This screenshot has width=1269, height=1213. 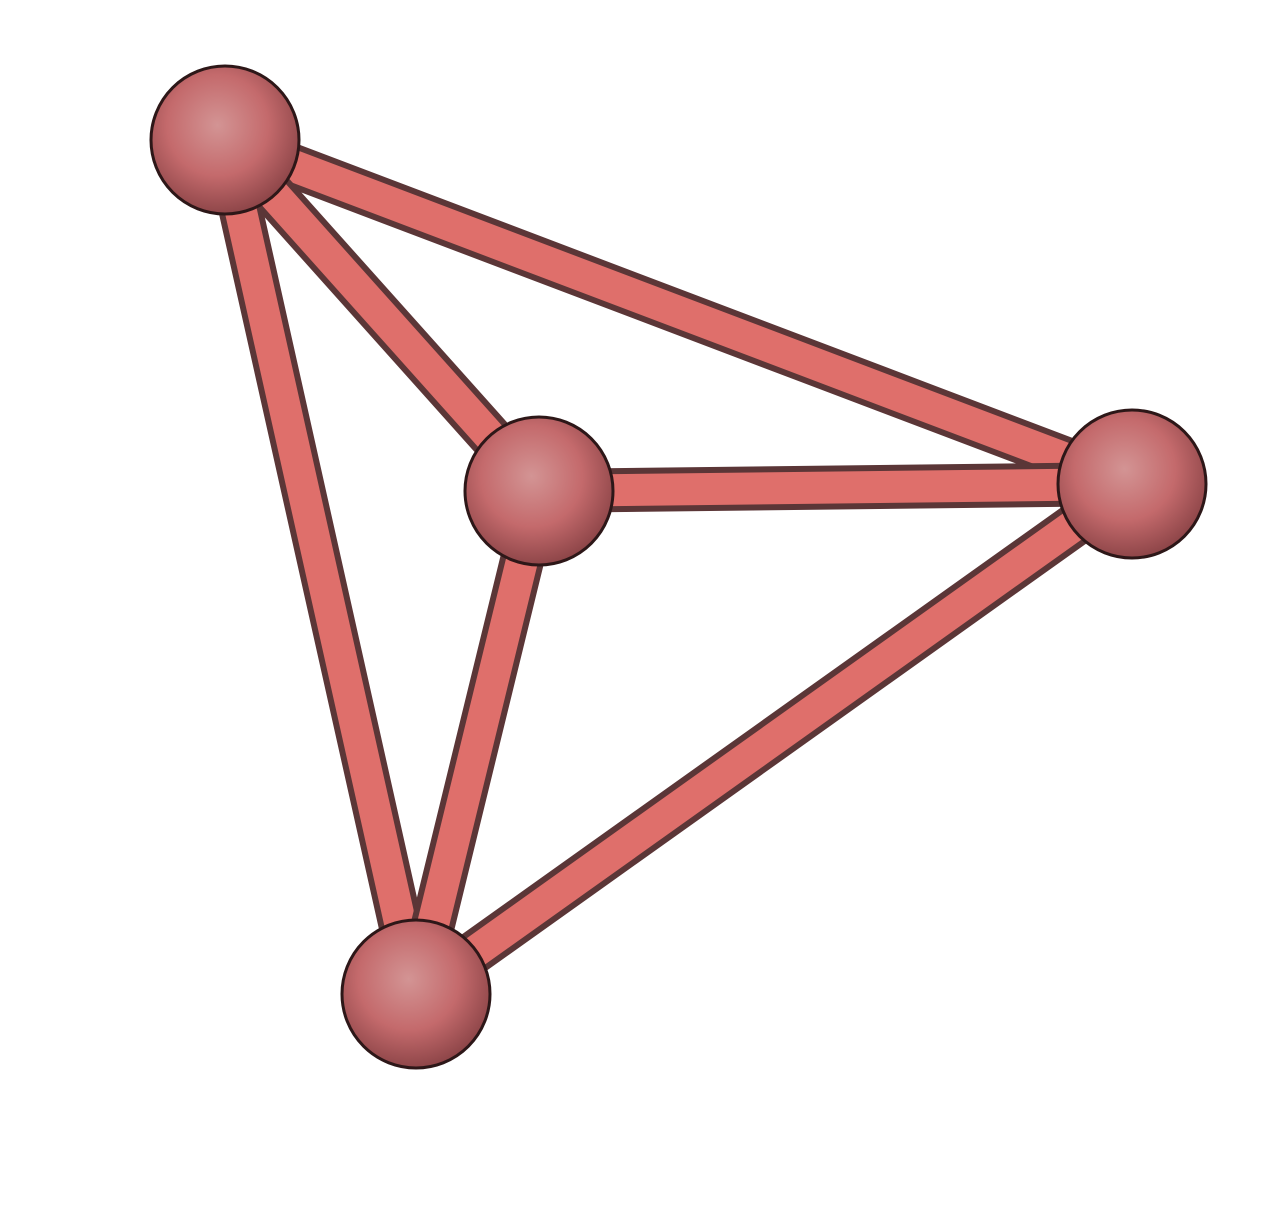 What do you see at coordinates (1132, 484) in the screenshot?
I see `node-right` at bounding box center [1132, 484].